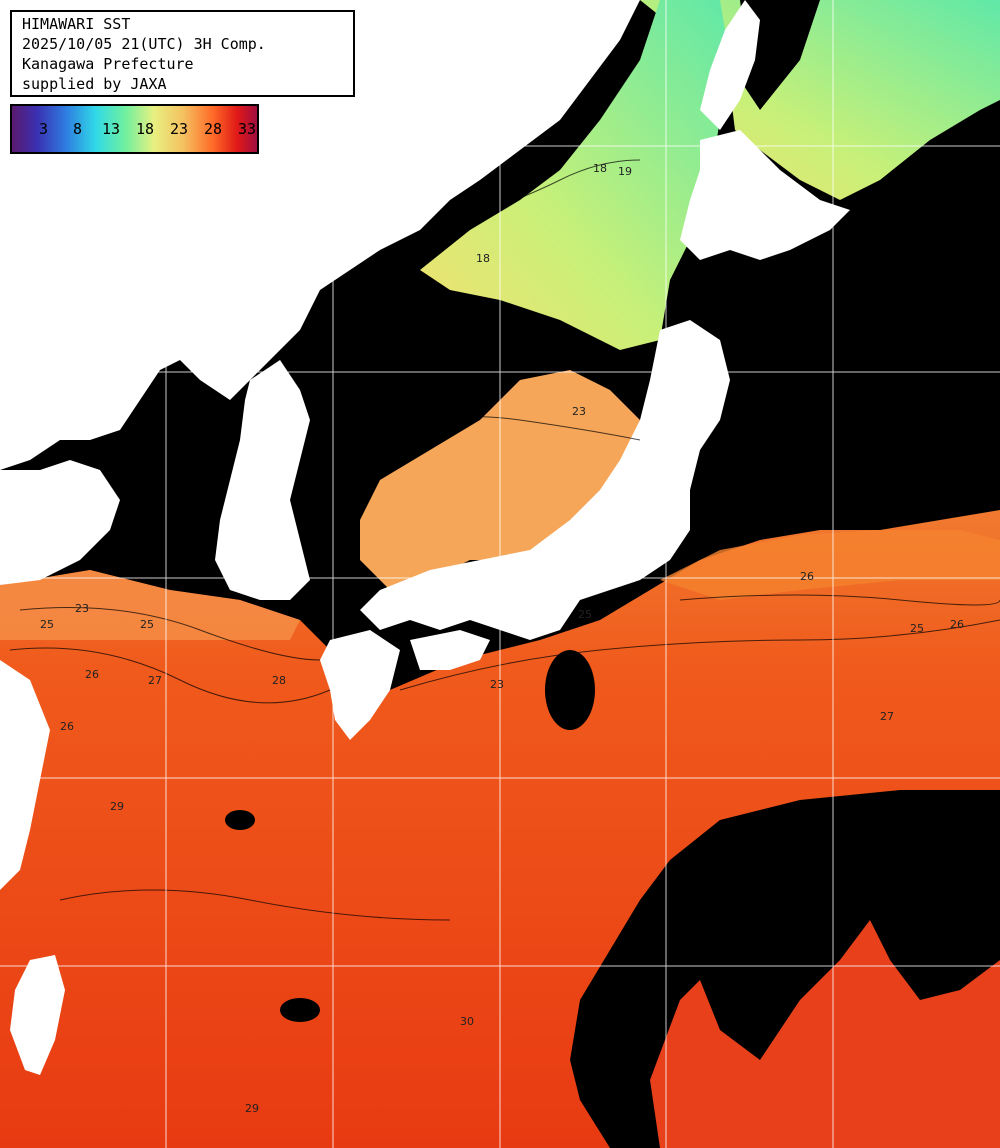 This screenshot has width=1000, height=1148. What do you see at coordinates (134, 129) in the screenshot?
I see `temperature-color-legend: 3 8 13 18 23 28 33` at bounding box center [134, 129].